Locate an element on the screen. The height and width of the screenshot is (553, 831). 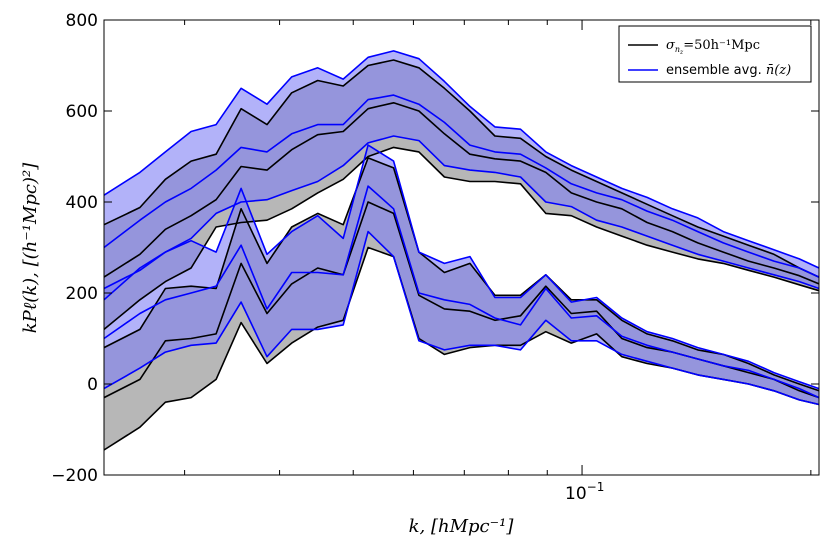
legend-label-black-main: σ is located at coordinates (671, 45).